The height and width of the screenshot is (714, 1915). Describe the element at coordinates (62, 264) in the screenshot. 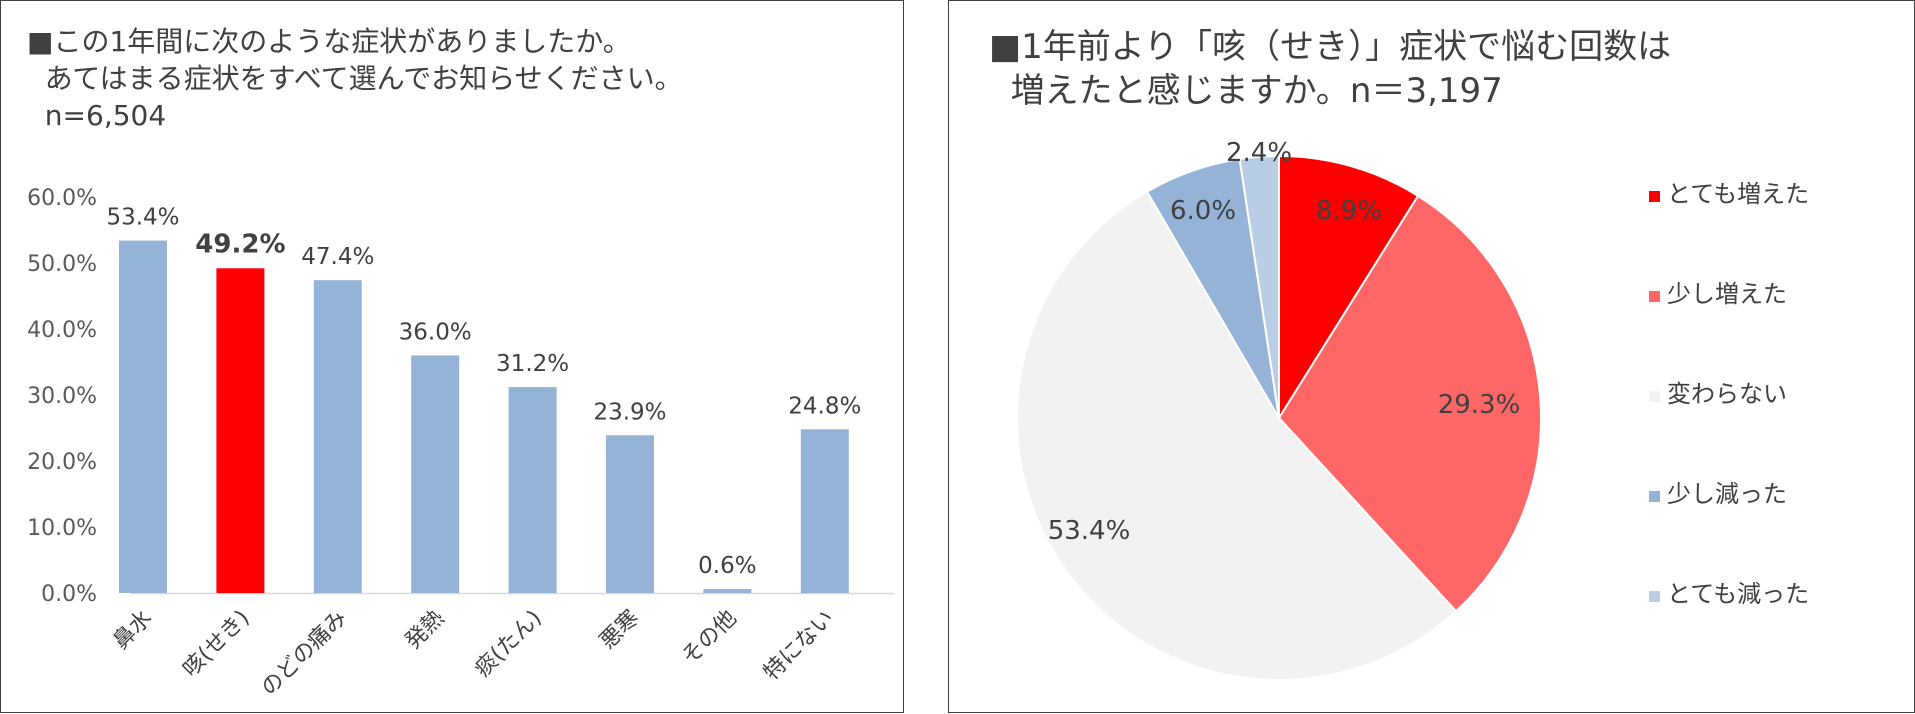

I see `y-tick-label: 50.0%` at that location.